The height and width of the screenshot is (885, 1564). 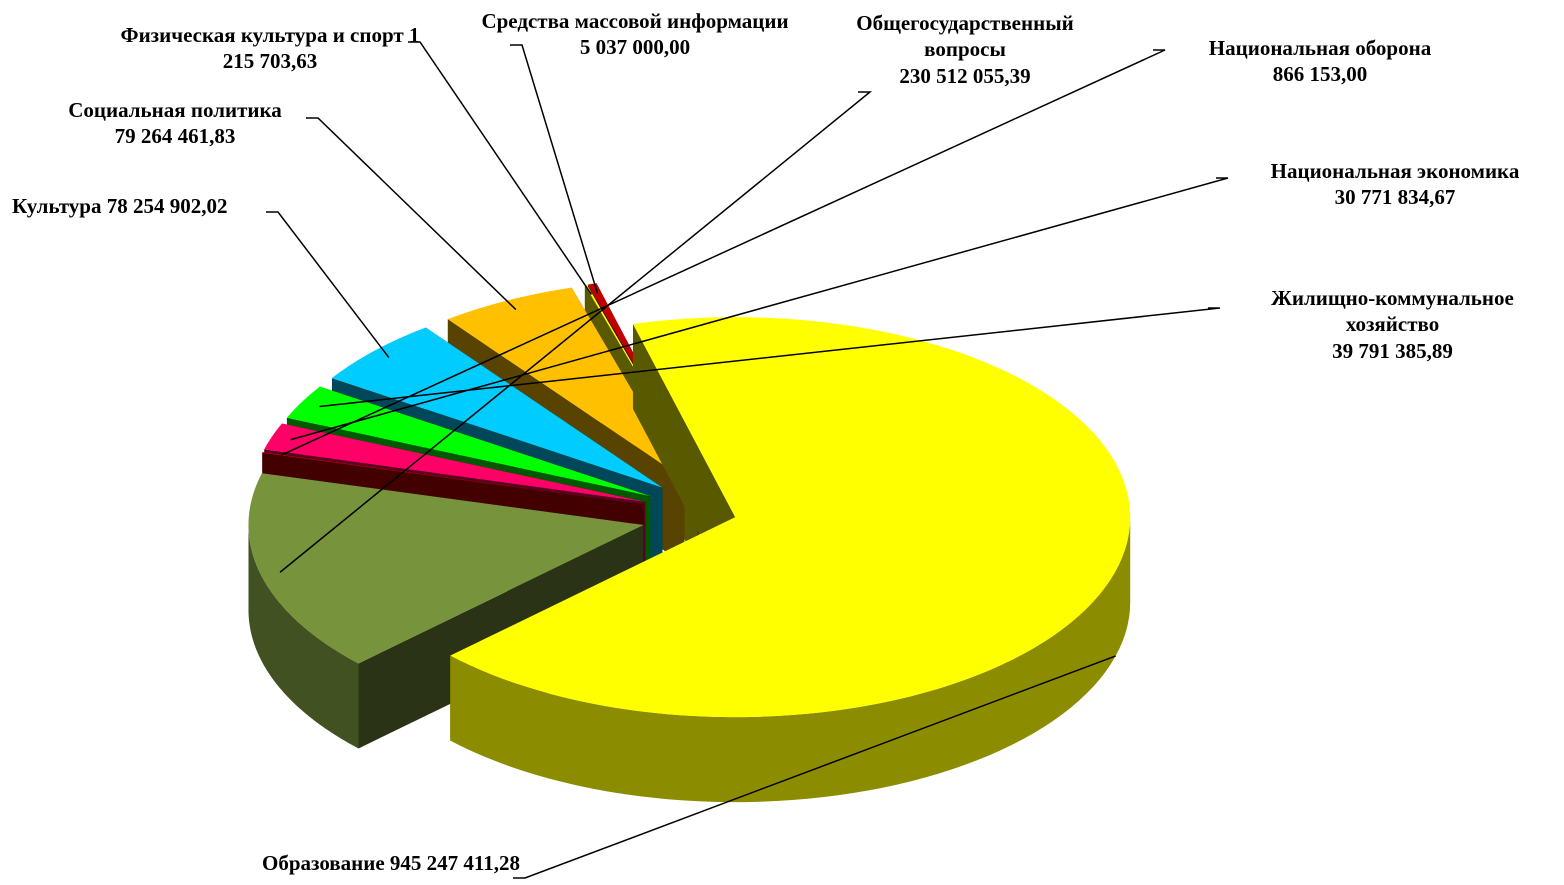 What do you see at coordinates (1395, 184) in the screenshot?
I see `data-label: Национальная экономика 30 771 834,67` at bounding box center [1395, 184].